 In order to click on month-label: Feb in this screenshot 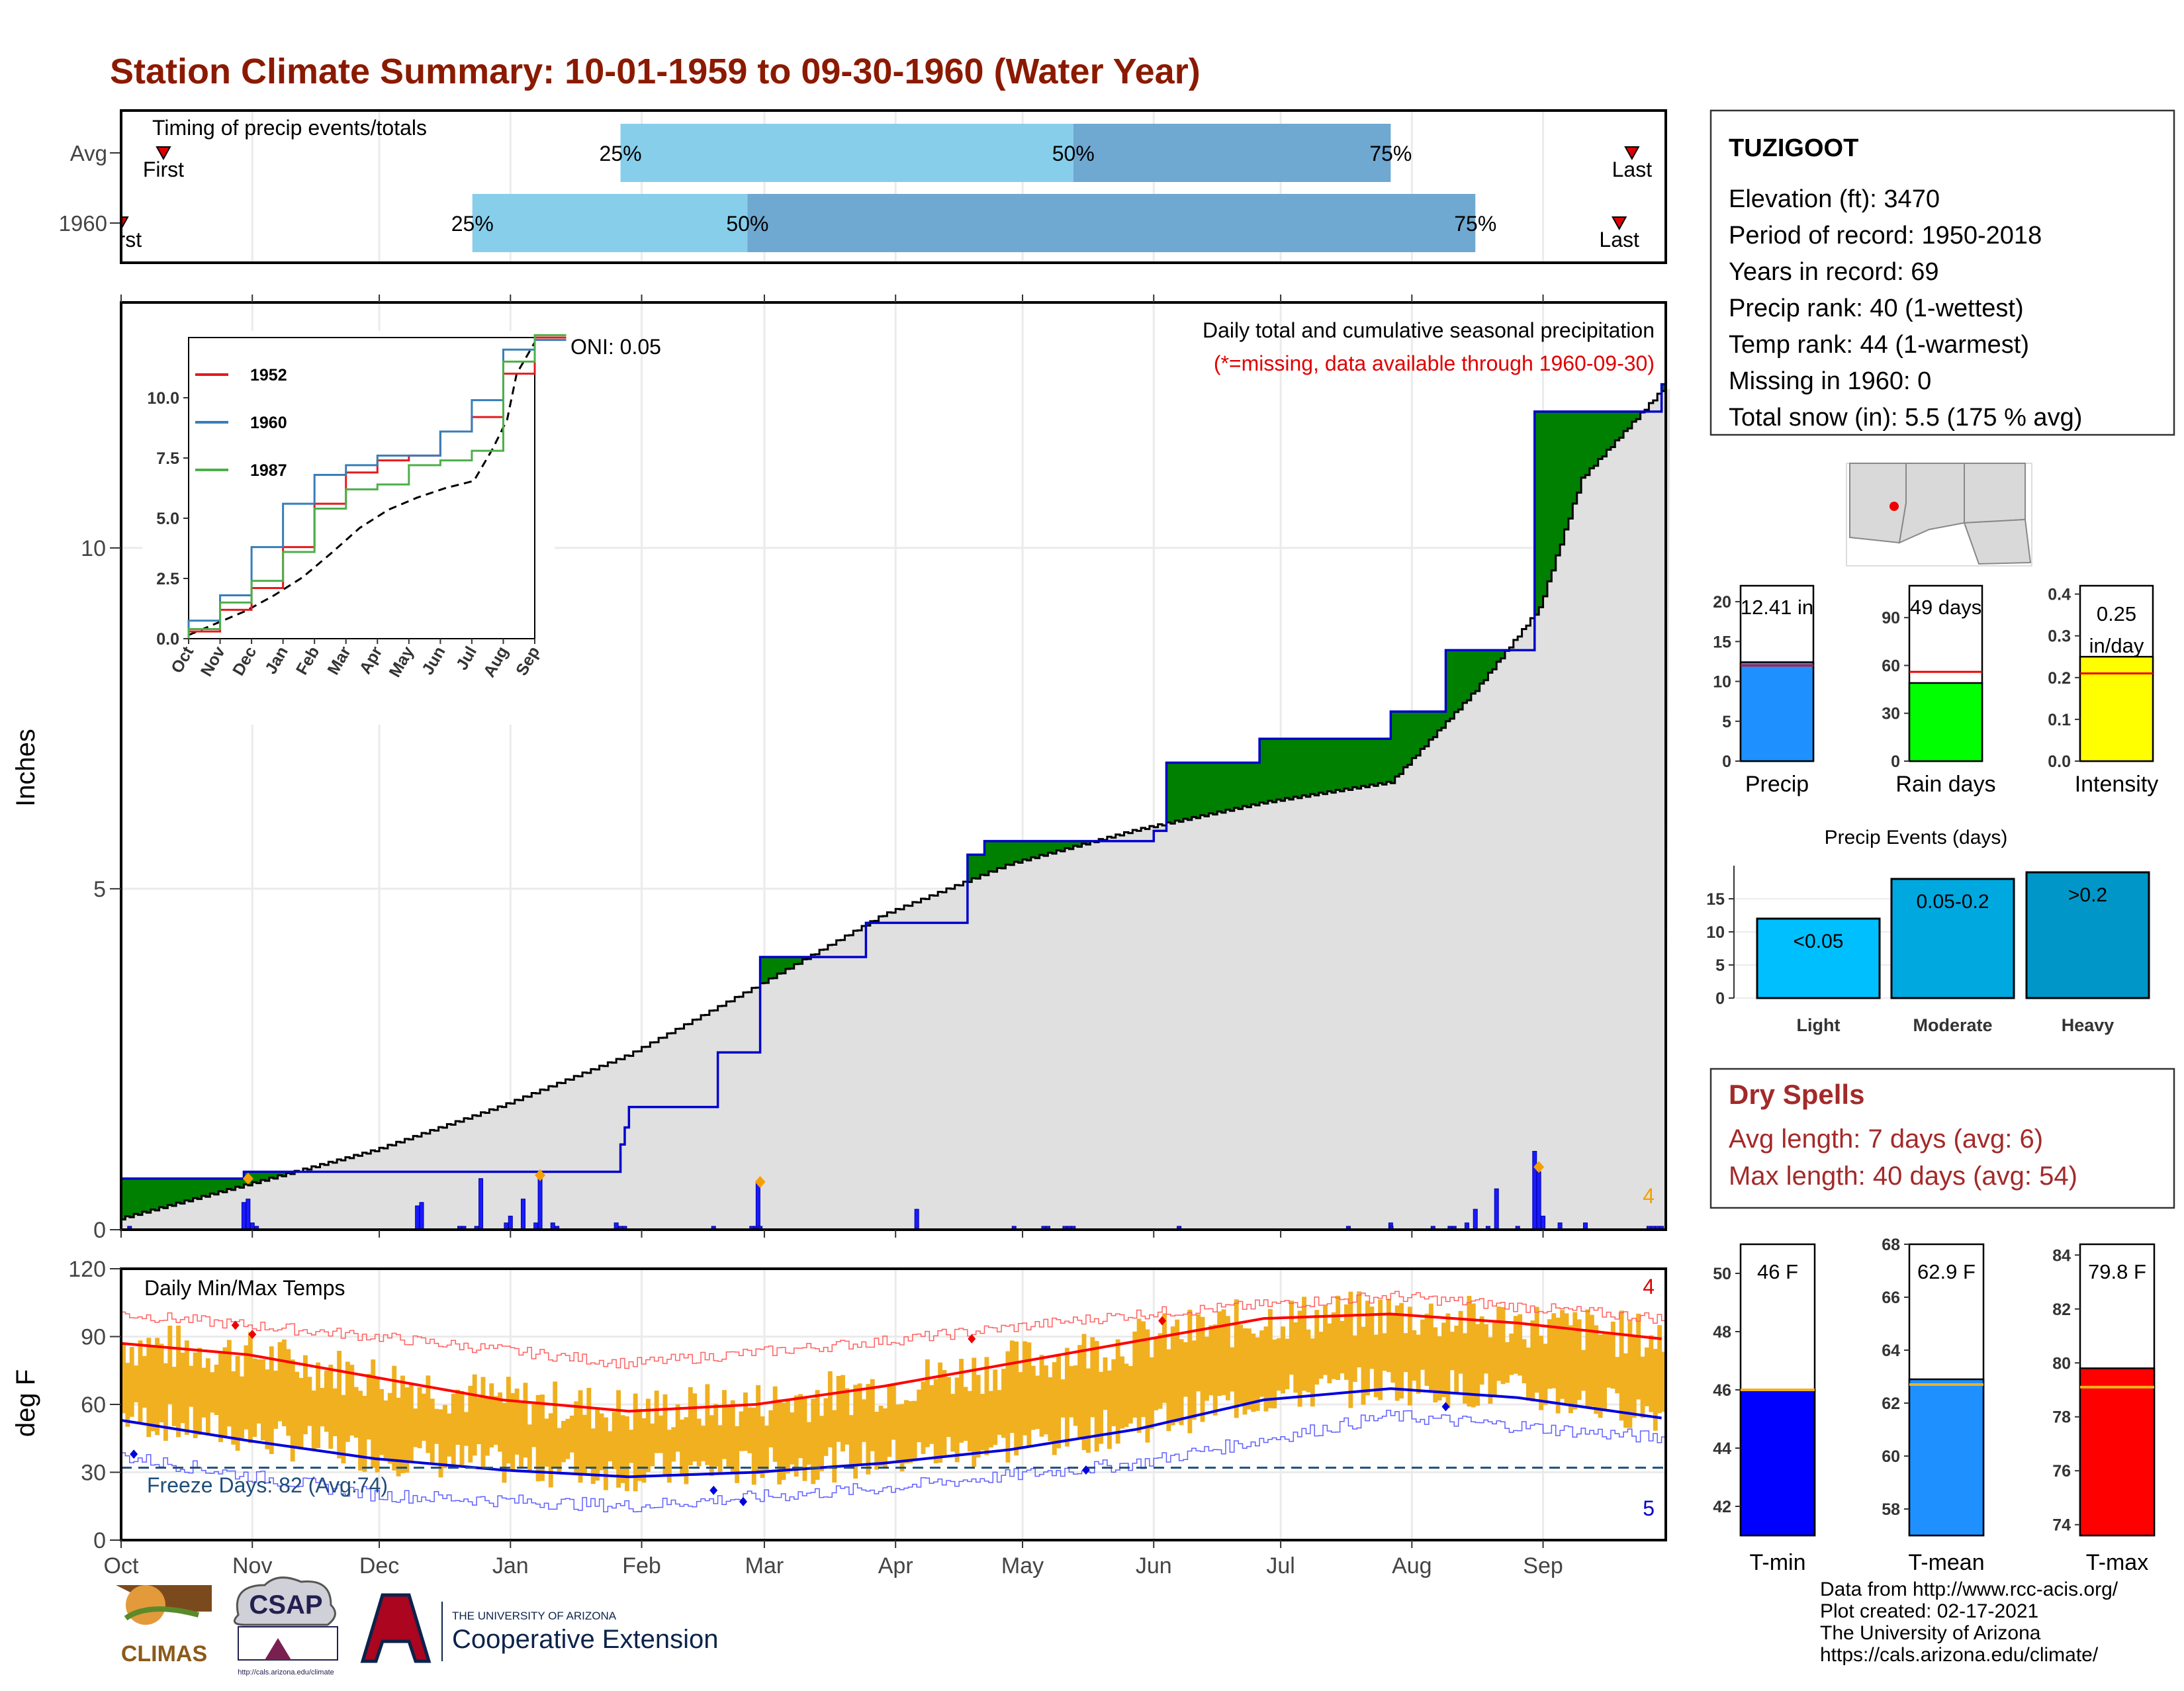, I will do `click(641, 1565)`.